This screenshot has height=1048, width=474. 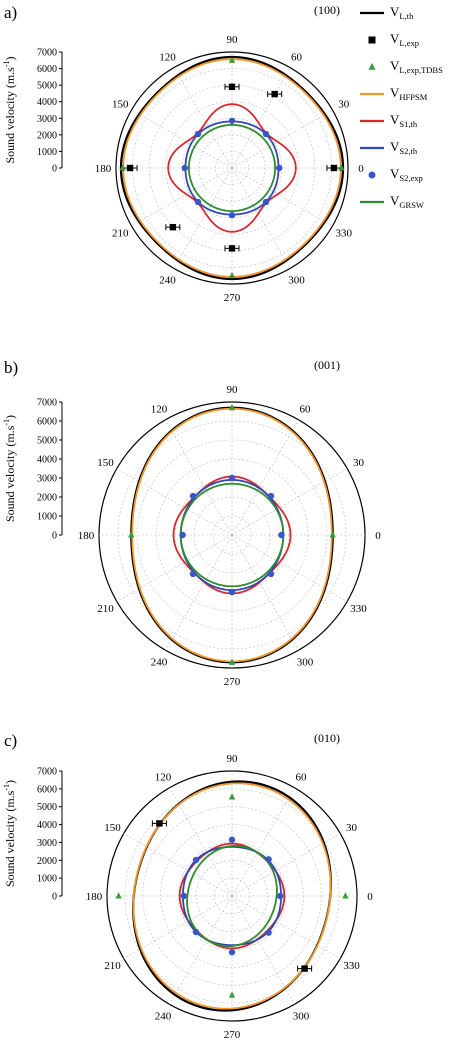 What do you see at coordinates (327, 365) in the screenshot?
I see `plane-label: (001)` at bounding box center [327, 365].